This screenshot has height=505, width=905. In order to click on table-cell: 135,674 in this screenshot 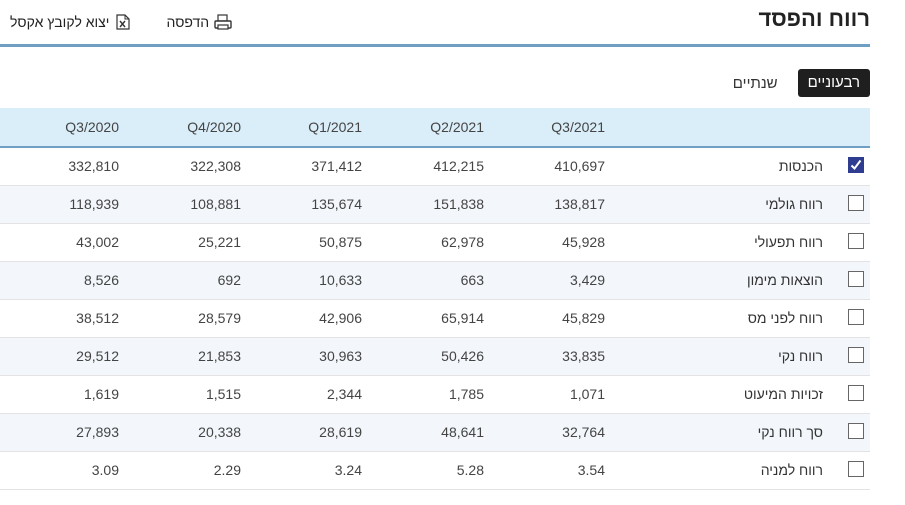, I will do `click(336, 204)`.